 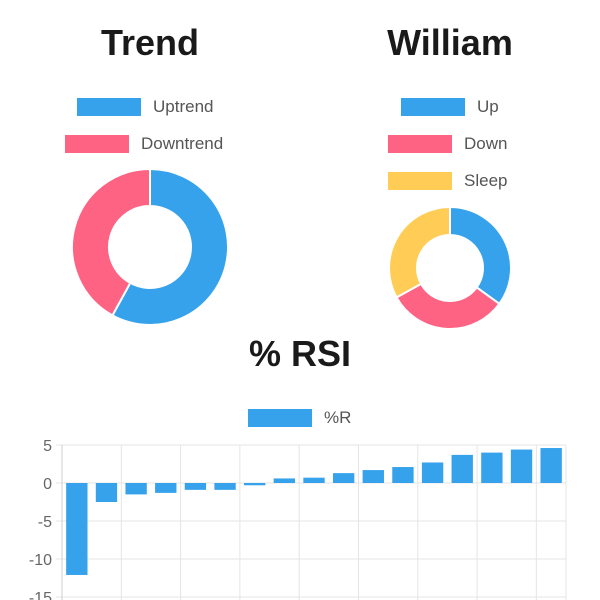 What do you see at coordinates (111, 242) in the screenshot?
I see `donut-slice-downtrend` at bounding box center [111, 242].